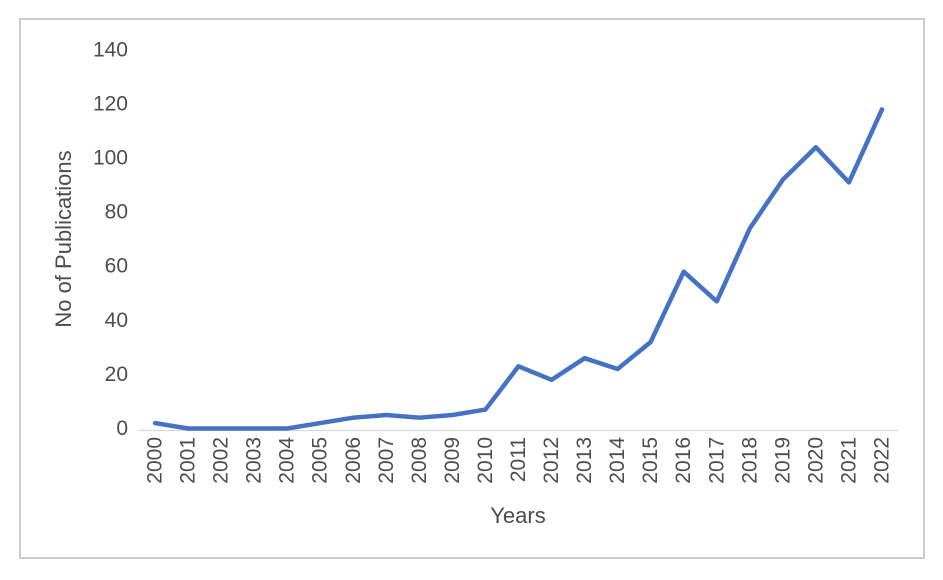 The width and height of the screenshot is (943, 580). I want to click on x-tick-label: 2022, so click(881, 460).